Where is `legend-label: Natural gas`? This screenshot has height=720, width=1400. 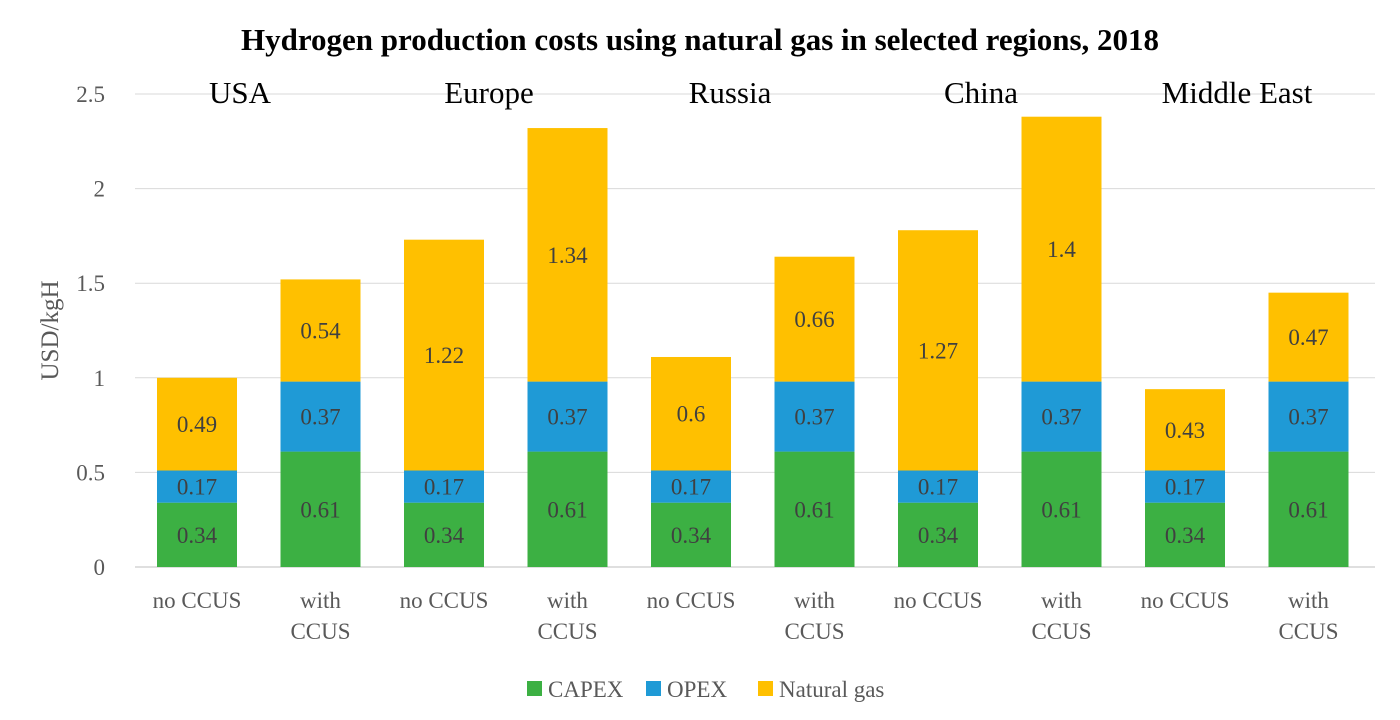
legend-label: Natural gas is located at coordinates (831, 689).